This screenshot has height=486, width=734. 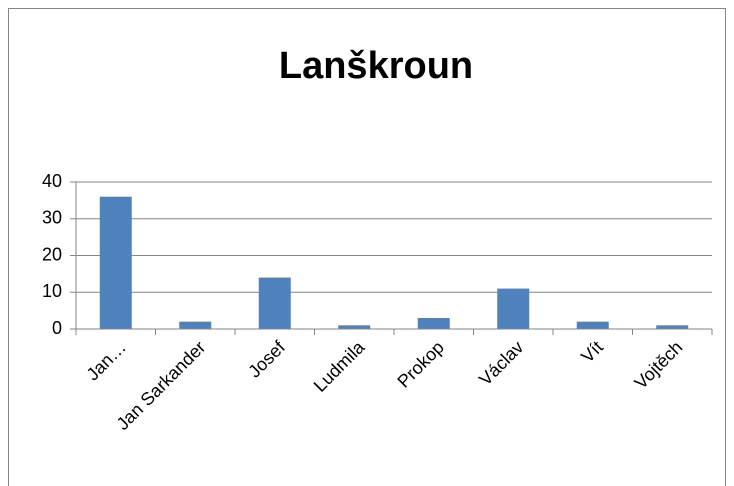 What do you see at coordinates (52, 254) in the screenshot?
I see `y-tick-label: 20` at bounding box center [52, 254].